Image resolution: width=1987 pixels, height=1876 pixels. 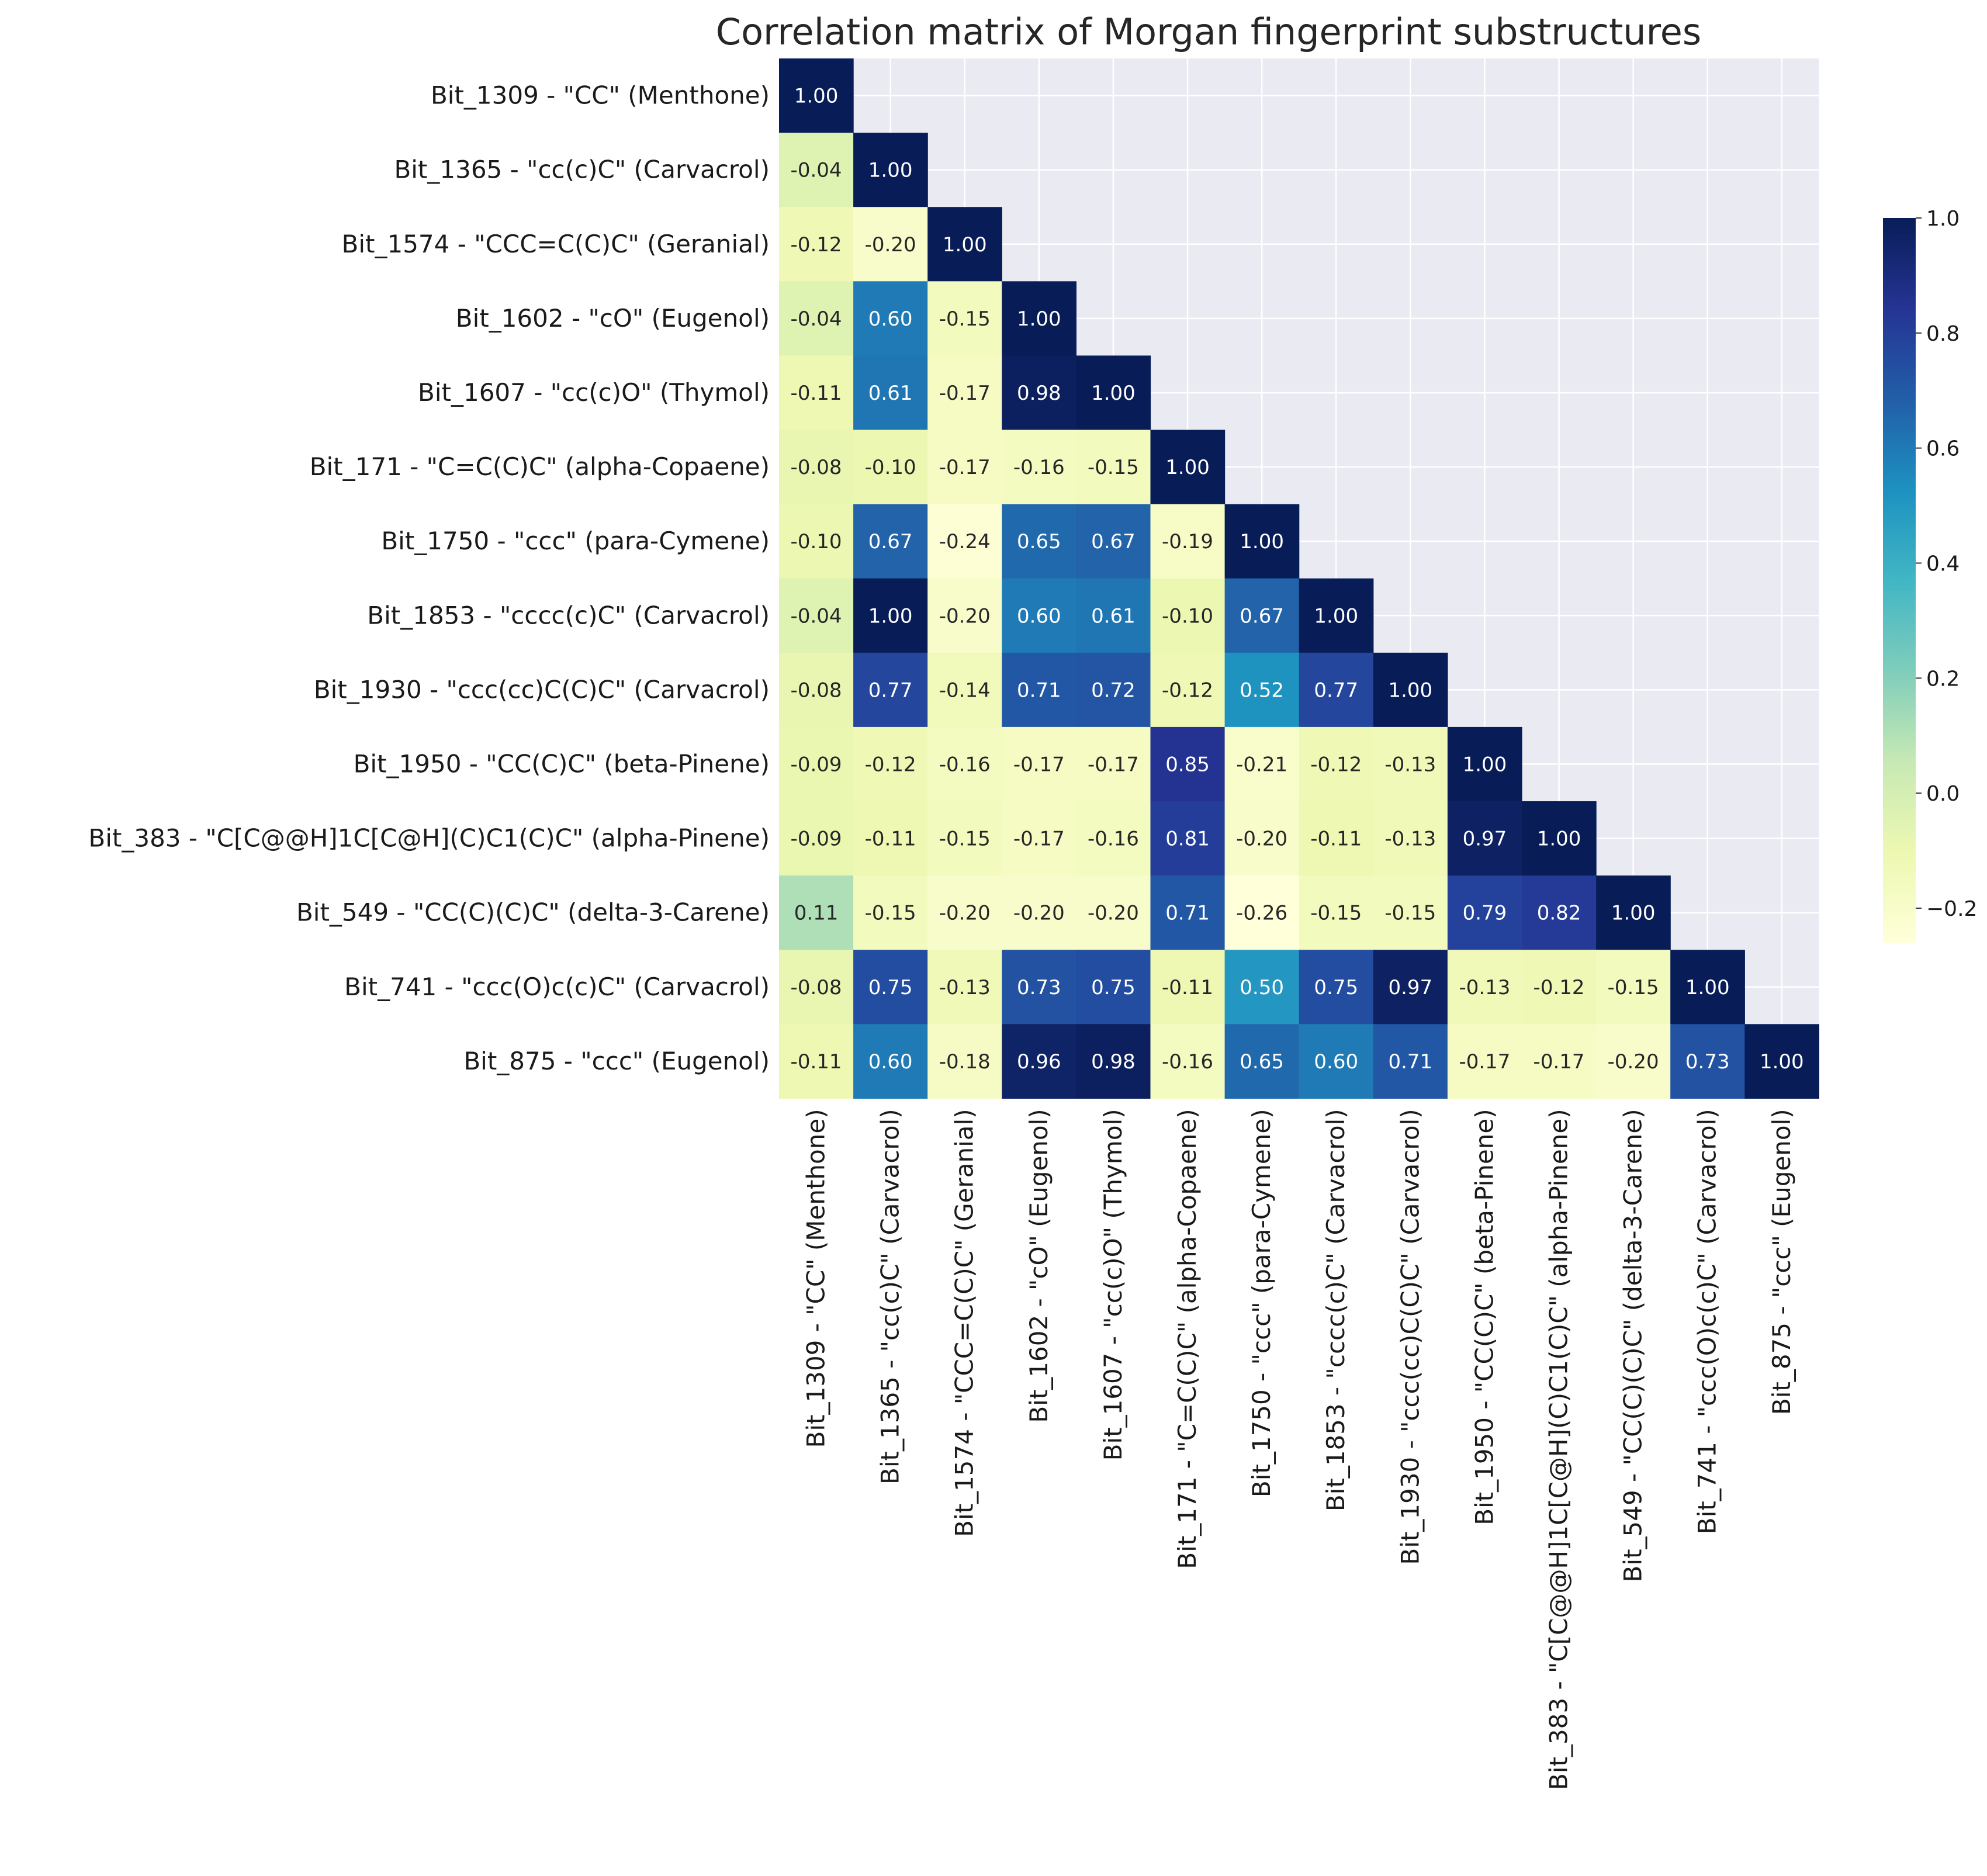 What do you see at coordinates (1038, 1265) in the screenshot?
I see `x-tick-label: Bit_1602 - "cO" (Eugenol)` at bounding box center [1038, 1265].